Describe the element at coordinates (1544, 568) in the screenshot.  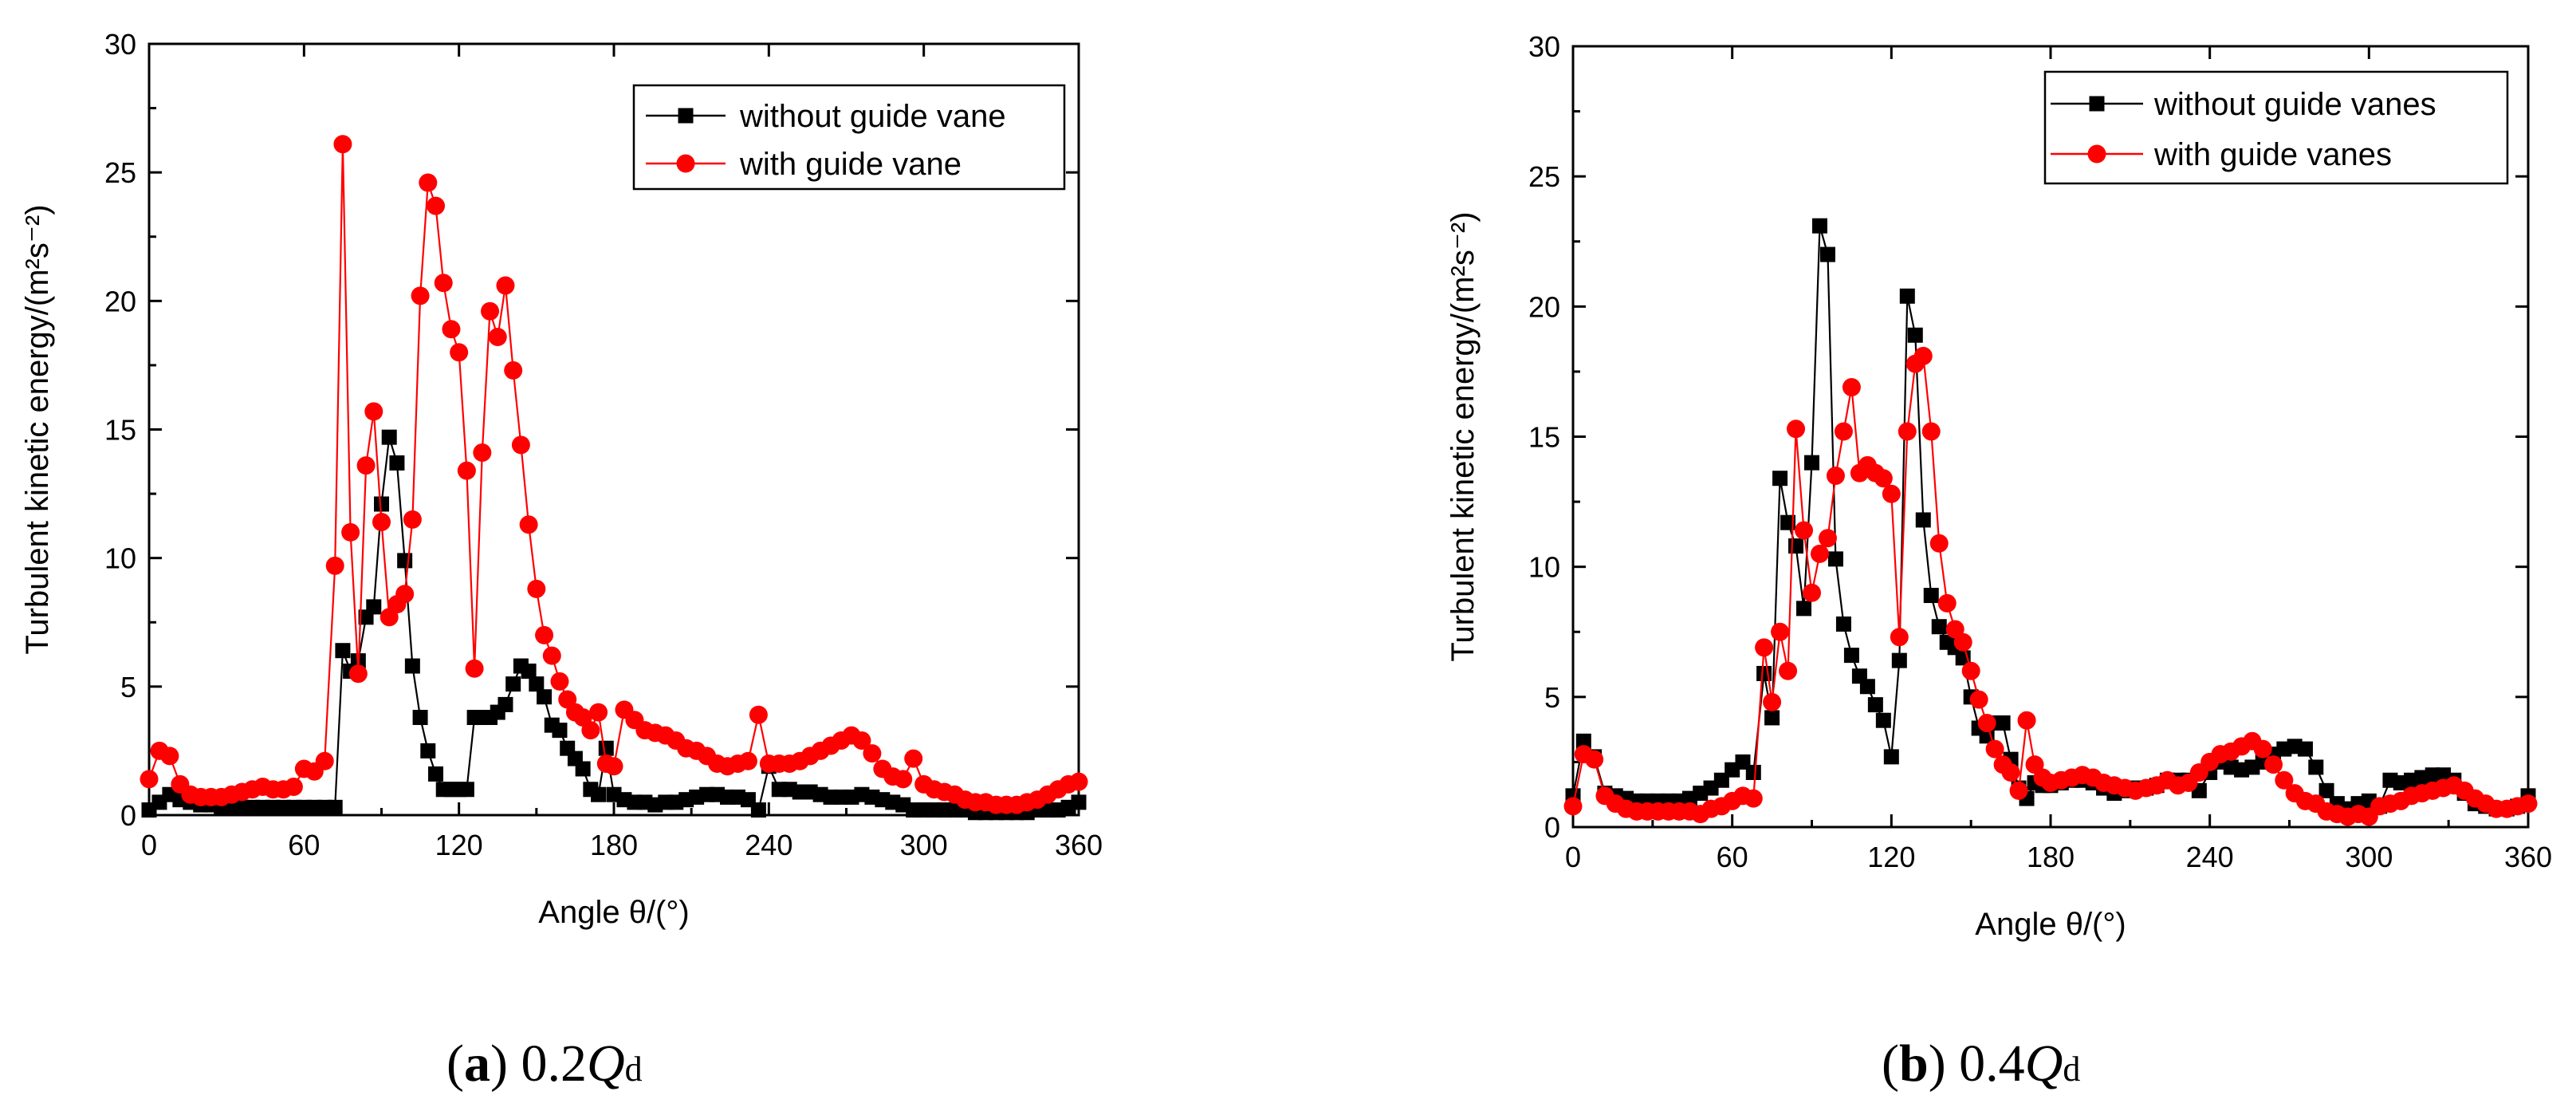
I see `y-tick-label: 10` at that location.